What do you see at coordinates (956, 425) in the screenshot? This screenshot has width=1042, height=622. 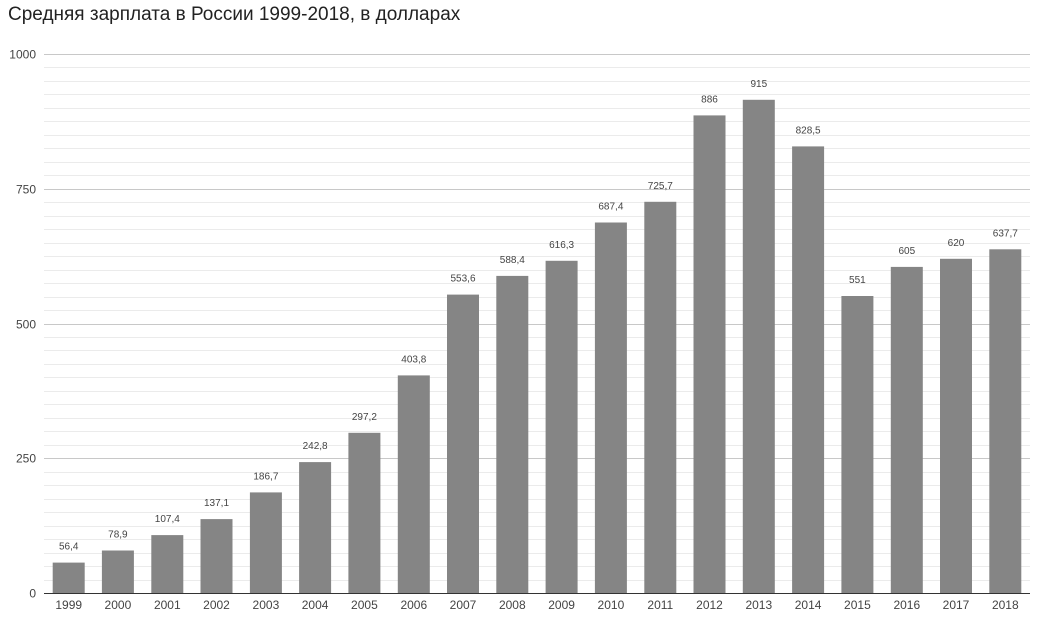 I see `bar-2017` at bounding box center [956, 425].